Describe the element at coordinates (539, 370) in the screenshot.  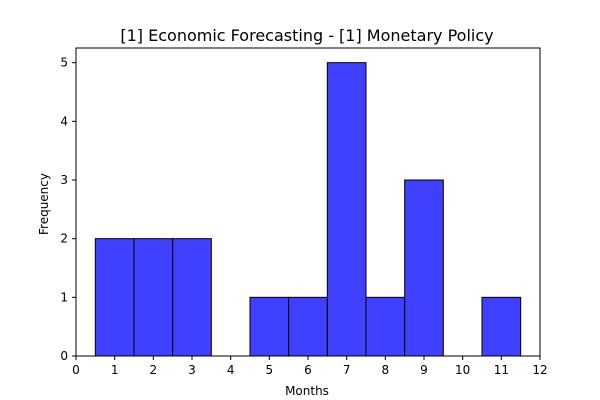
I see `x-tick-label: 12` at that location.